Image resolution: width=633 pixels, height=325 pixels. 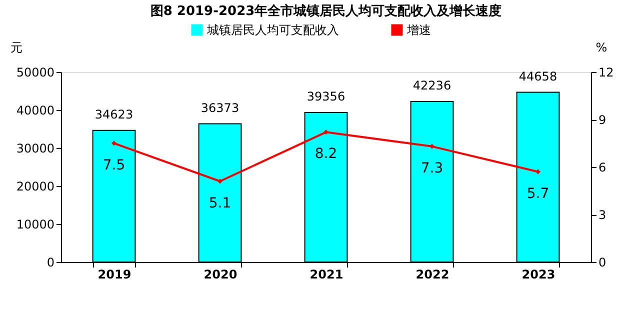 What do you see at coordinates (220, 203) in the screenshot?
I see `data-label: 5.1` at bounding box center [220, 203].